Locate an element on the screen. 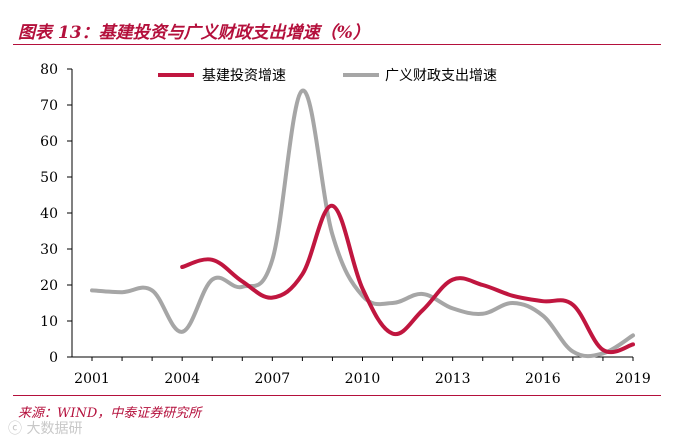 This screenshot has height=439, width=674. watermark: ⓒ 大数据研 is located at coordinates (45, 429).